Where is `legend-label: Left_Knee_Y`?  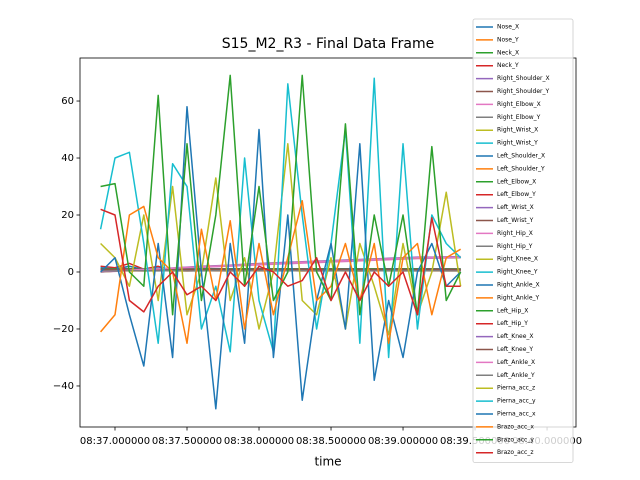 legend-label: Left_Knee_Y is located at coordinates (515, 349).